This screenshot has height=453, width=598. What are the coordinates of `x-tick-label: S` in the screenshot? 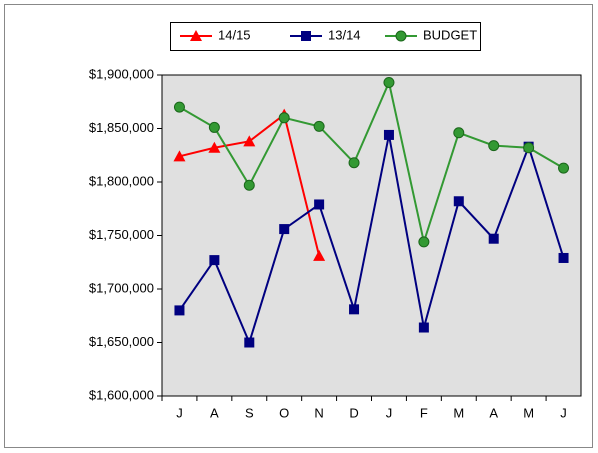 It's located at (249, 412).